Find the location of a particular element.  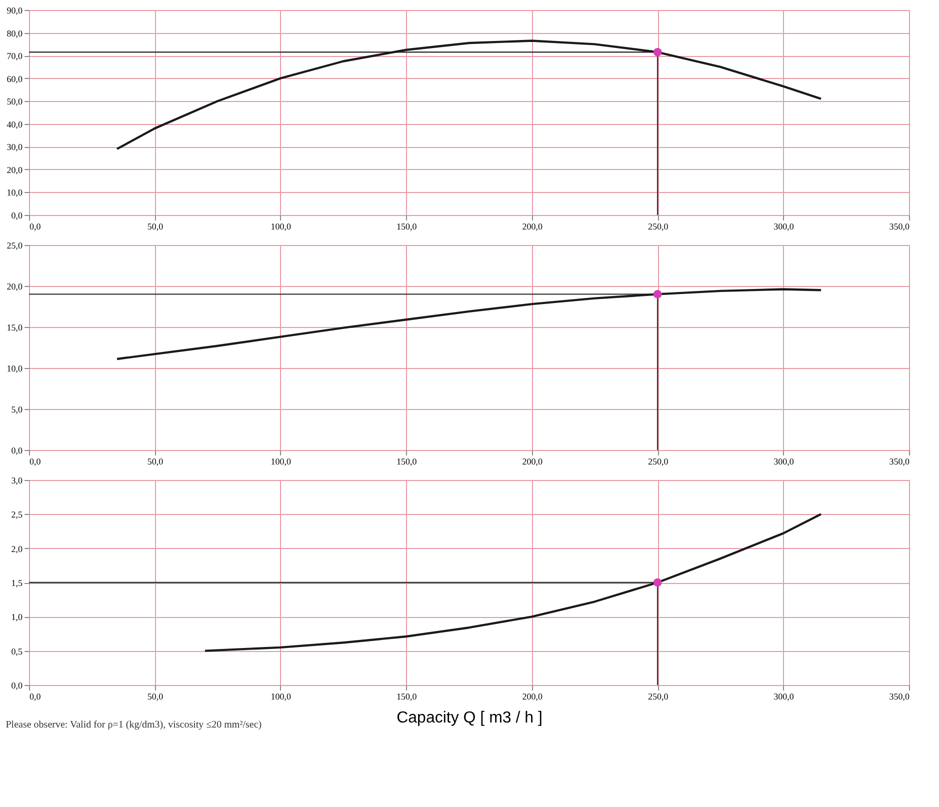

y-tick-label: 40,0 is located at coordinates (14, 124).